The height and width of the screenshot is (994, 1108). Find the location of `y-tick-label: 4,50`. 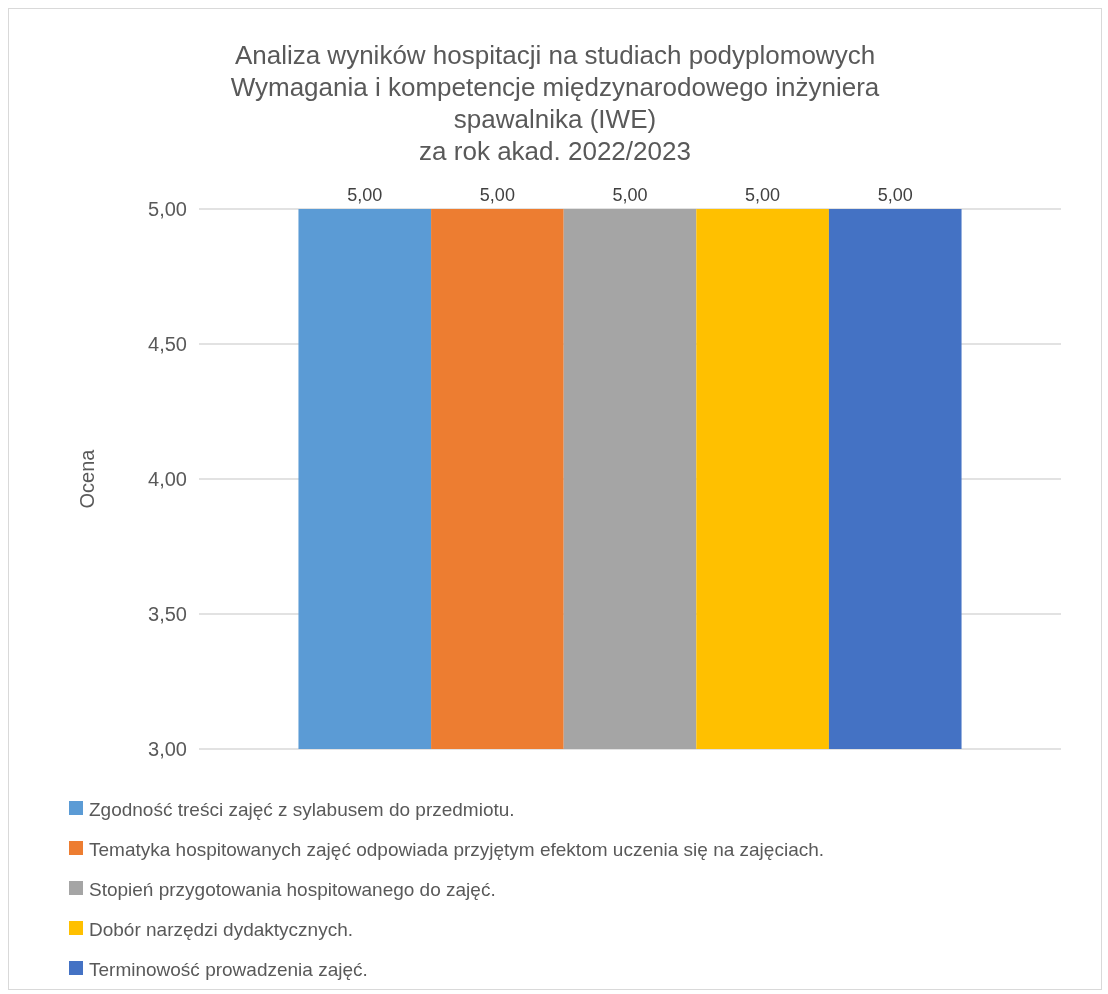

y-tick-label: 4,50 is located at coordinates (167, 344).